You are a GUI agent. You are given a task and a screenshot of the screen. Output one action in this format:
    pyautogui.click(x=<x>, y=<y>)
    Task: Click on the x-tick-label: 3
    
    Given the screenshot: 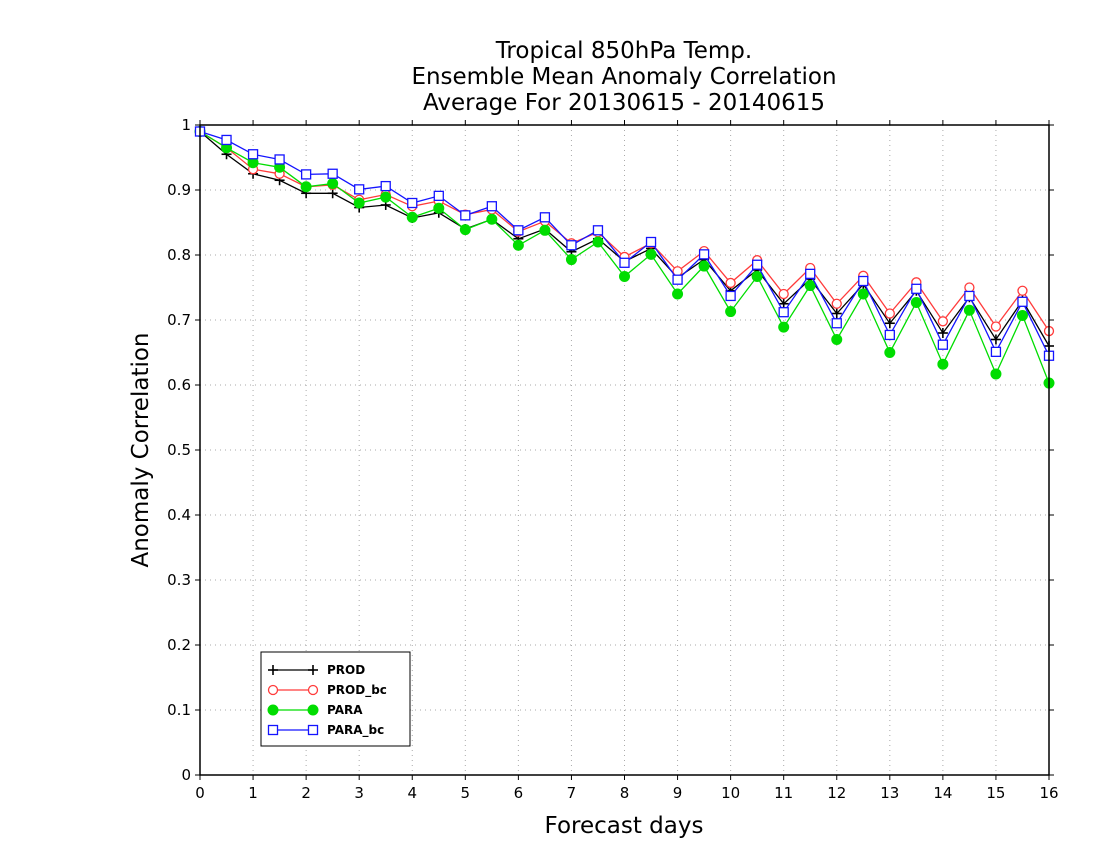 What is the action you would take?
    pyautogui.click(x=359, y=793)
    